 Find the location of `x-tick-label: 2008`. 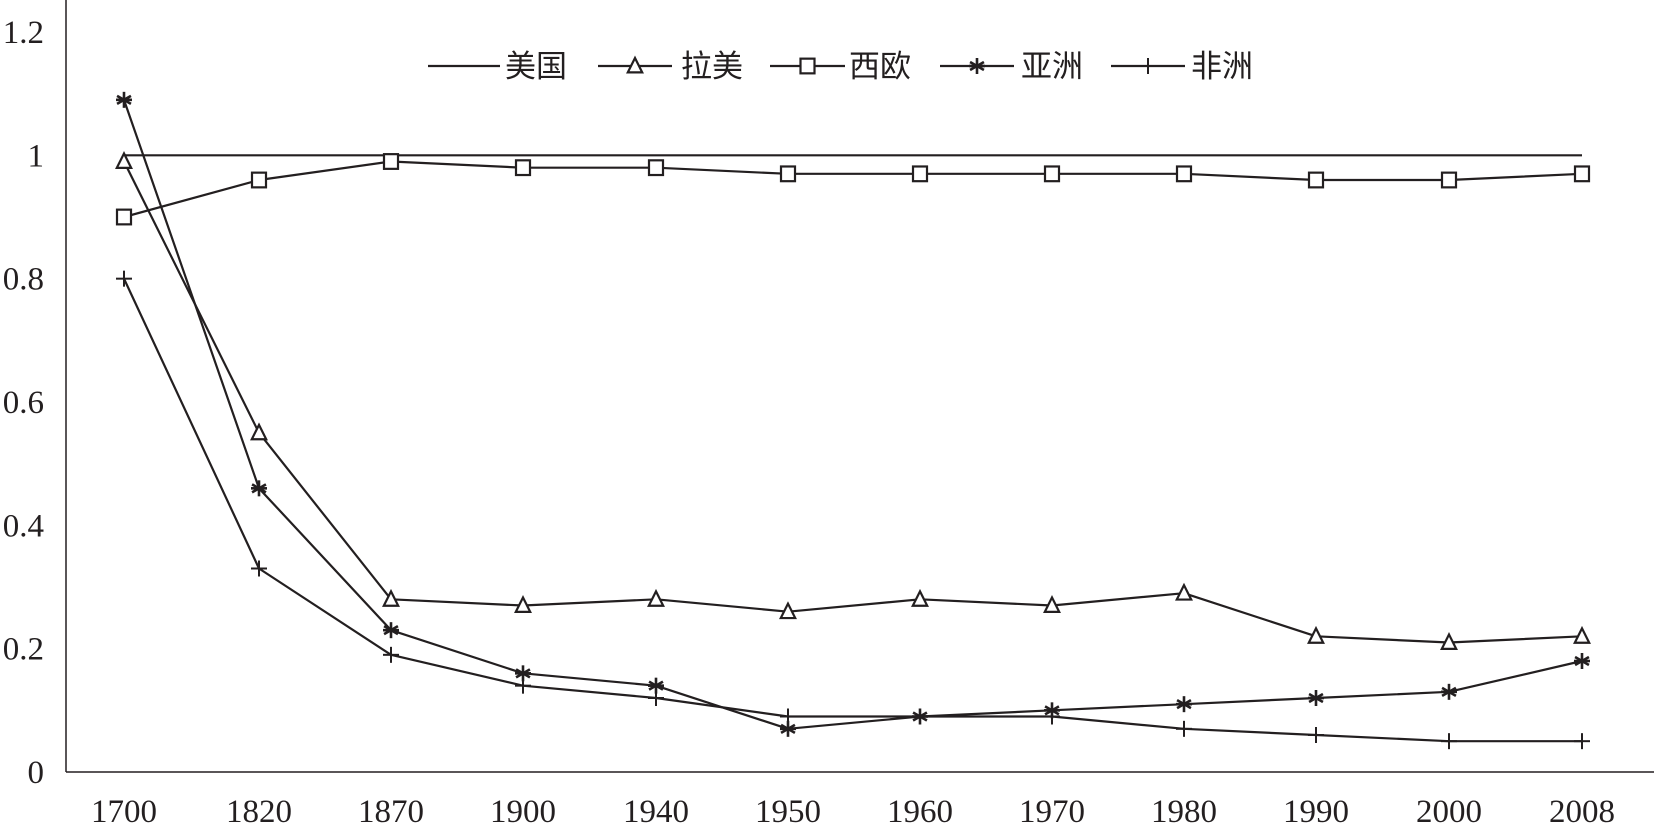

x-tick-label: 2008 is located at coordinates (1582, 812).